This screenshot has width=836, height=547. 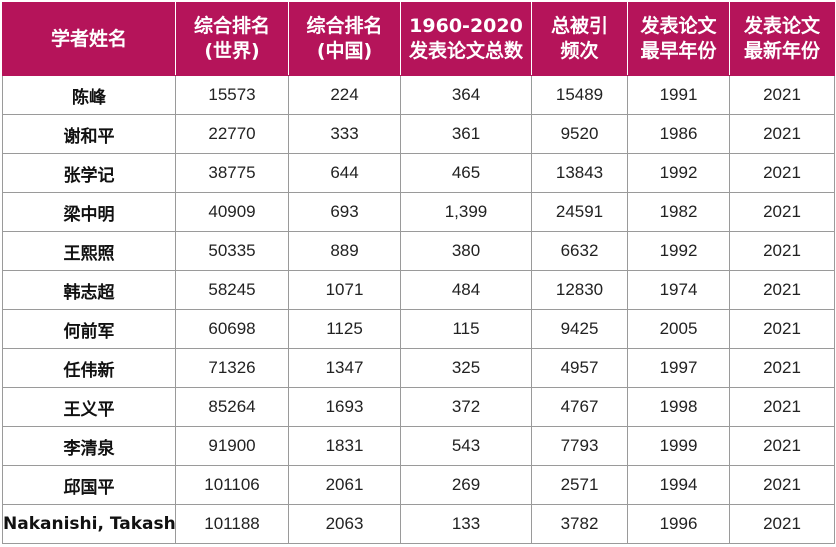 I want to click on header-line: 总被引, so click(x=579, y=26).